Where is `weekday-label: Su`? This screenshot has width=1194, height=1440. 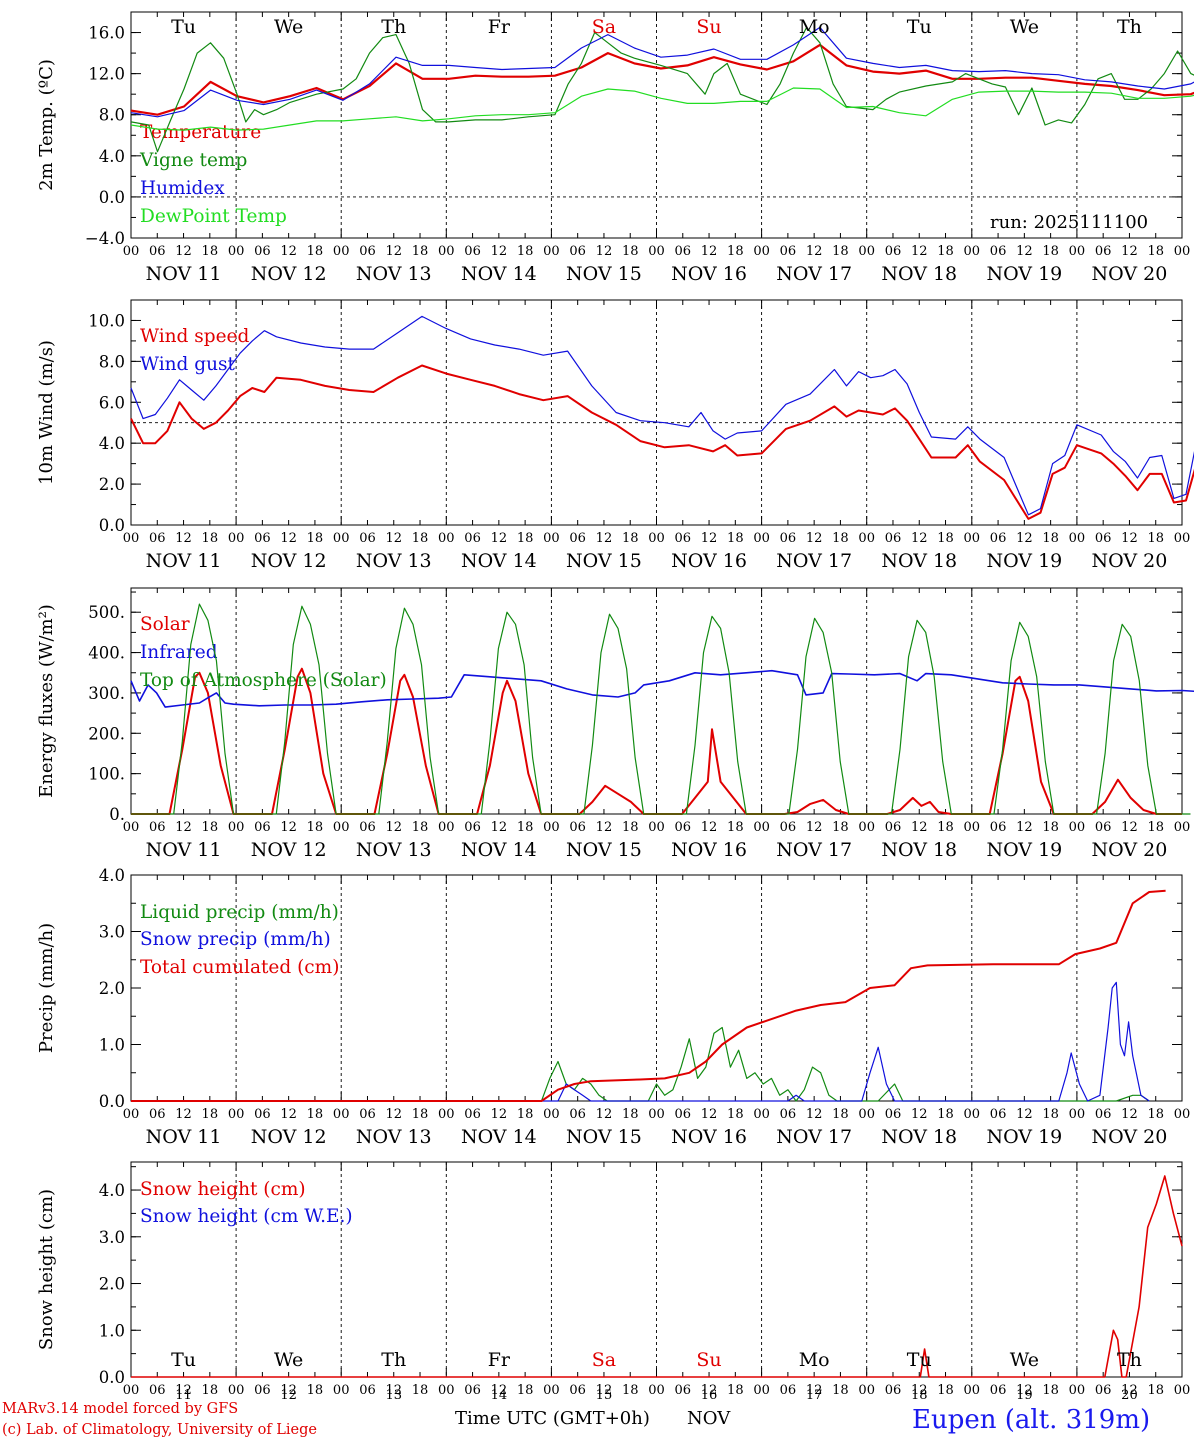
weekday-label: Su is located at coordinates (708, 1360).